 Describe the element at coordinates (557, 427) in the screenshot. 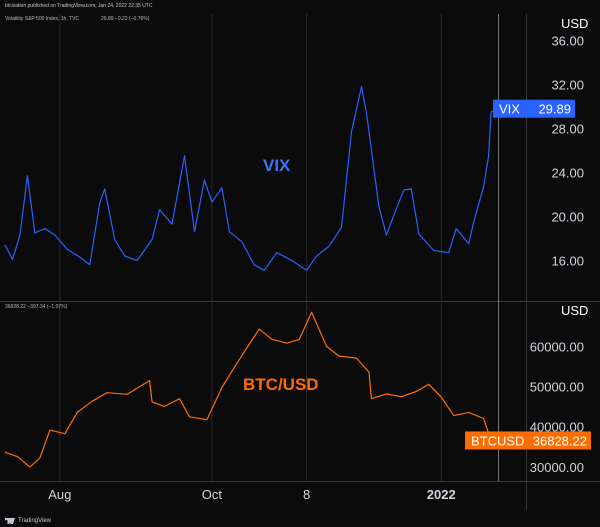

I see `y-tick-label: 40000.00` at that location.